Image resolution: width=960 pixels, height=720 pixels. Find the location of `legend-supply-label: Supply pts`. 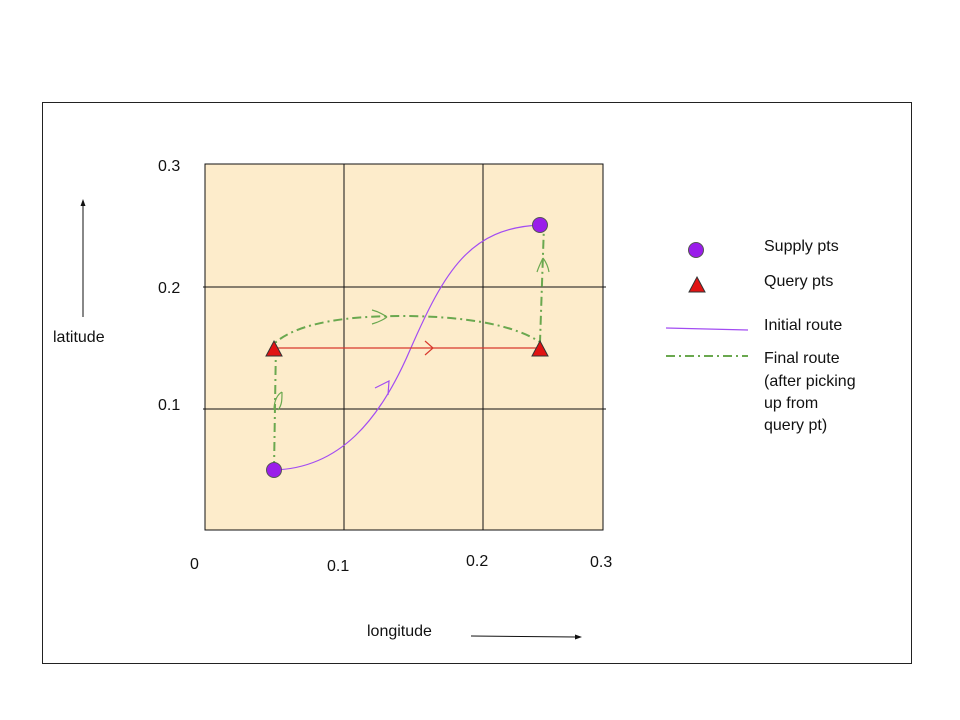

legend-supply-label: Supply pts is located at coordinates (801, 246).